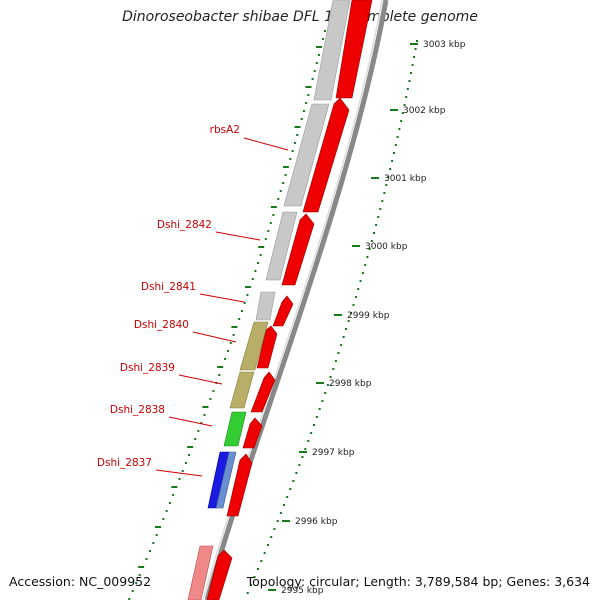 The image size is (600, 600). Describe the element at coordinates (333, 453) in the screenshot. I see `ruler-tick-label: 2997 kbp` at that location.